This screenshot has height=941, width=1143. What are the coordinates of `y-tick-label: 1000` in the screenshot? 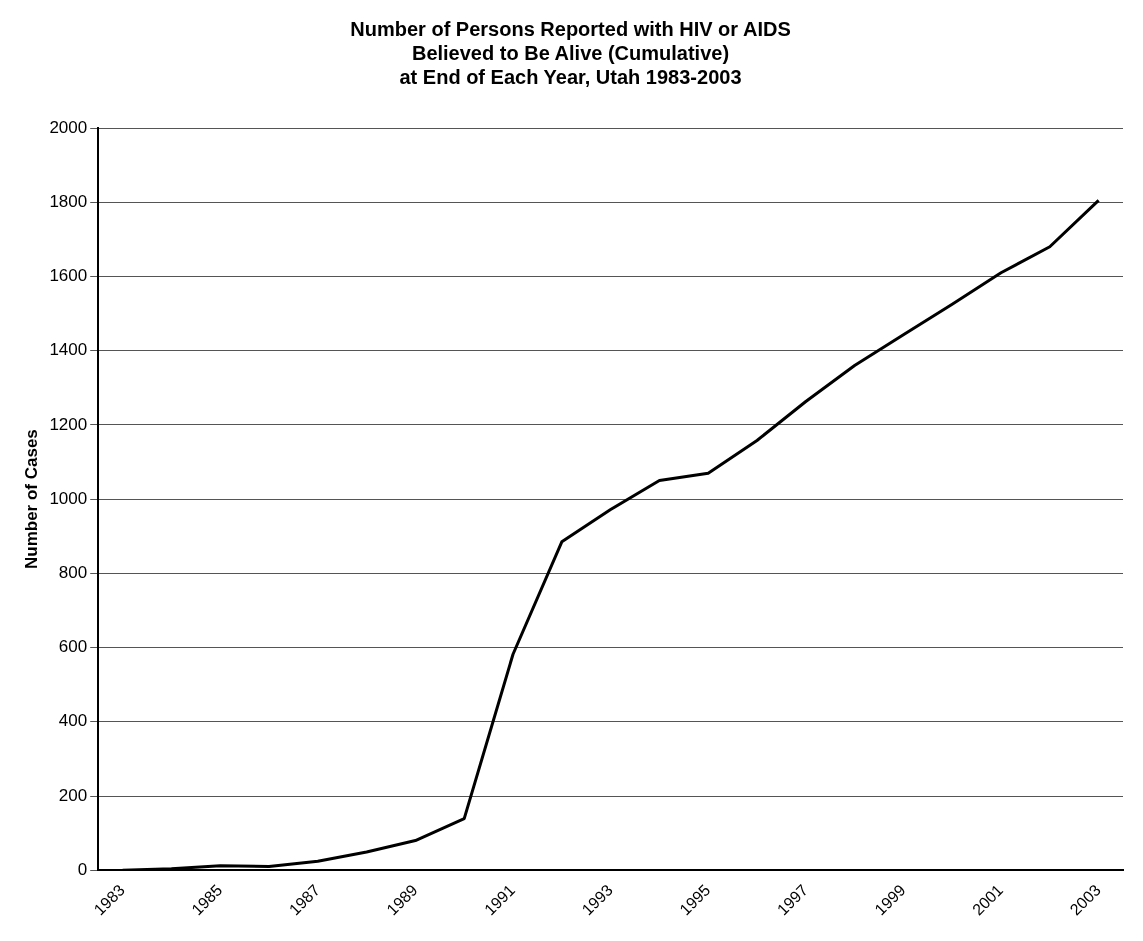 It's located at (68, 498).